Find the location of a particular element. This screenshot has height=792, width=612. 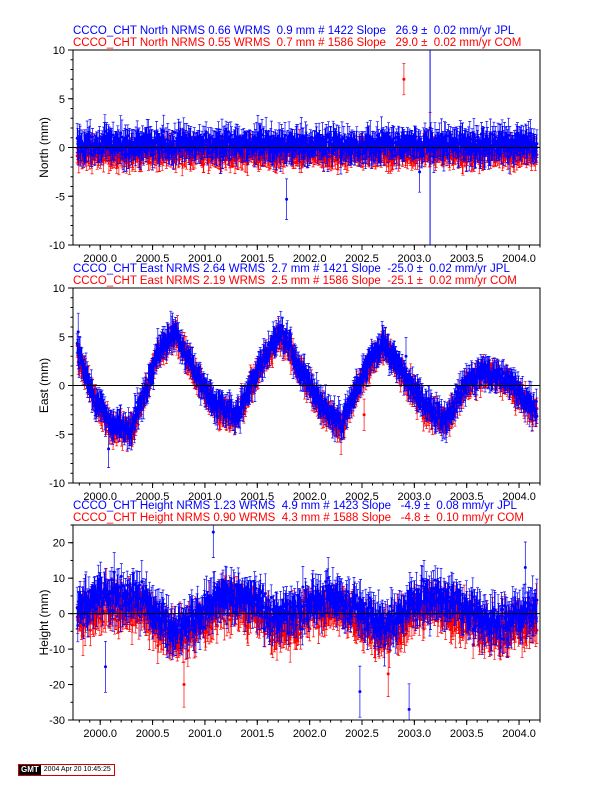

y-tick-label: -10 is located at coordinates (57, 484).